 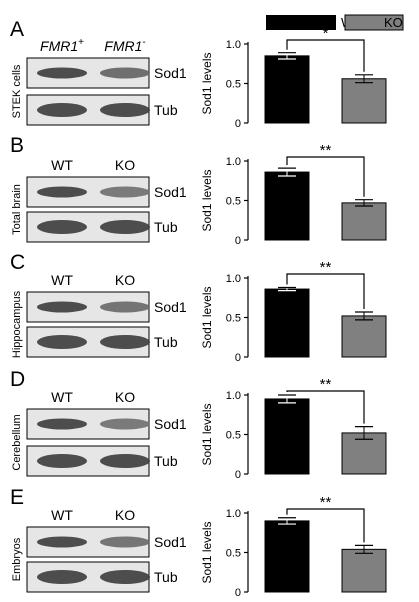 I want to click on panel-letter: A, so click(x=17, y=29).